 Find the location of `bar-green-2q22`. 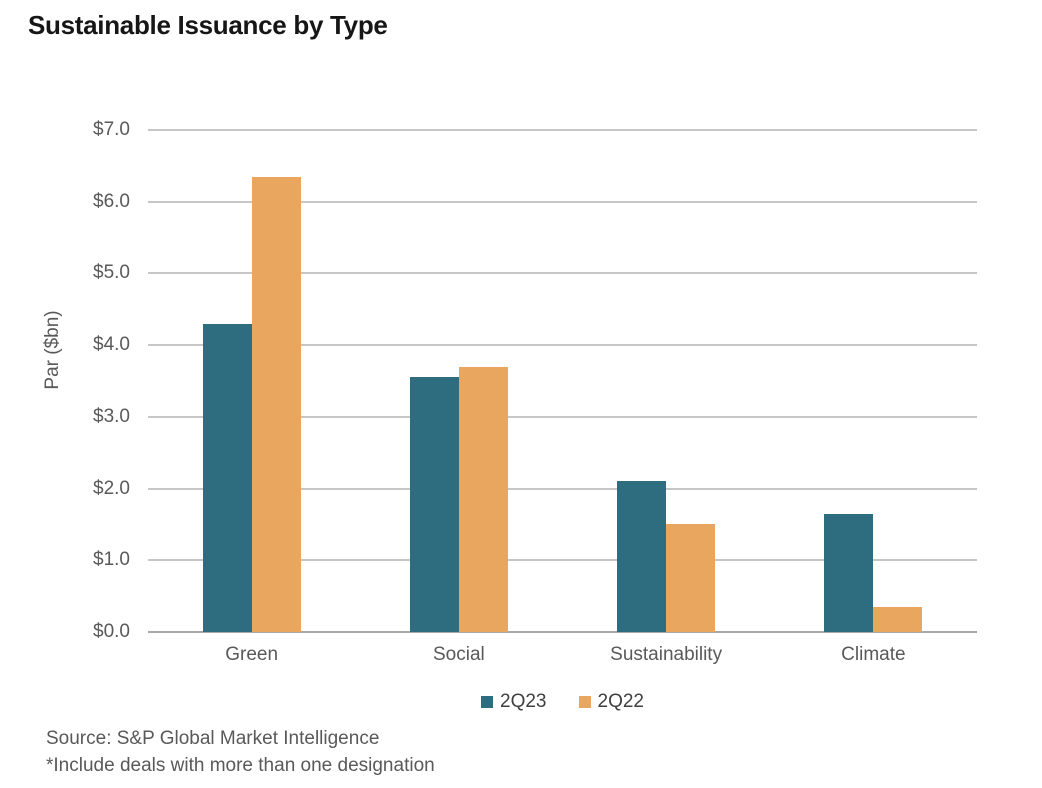

bar-green-2q22 is located at coordinates (276, 404).